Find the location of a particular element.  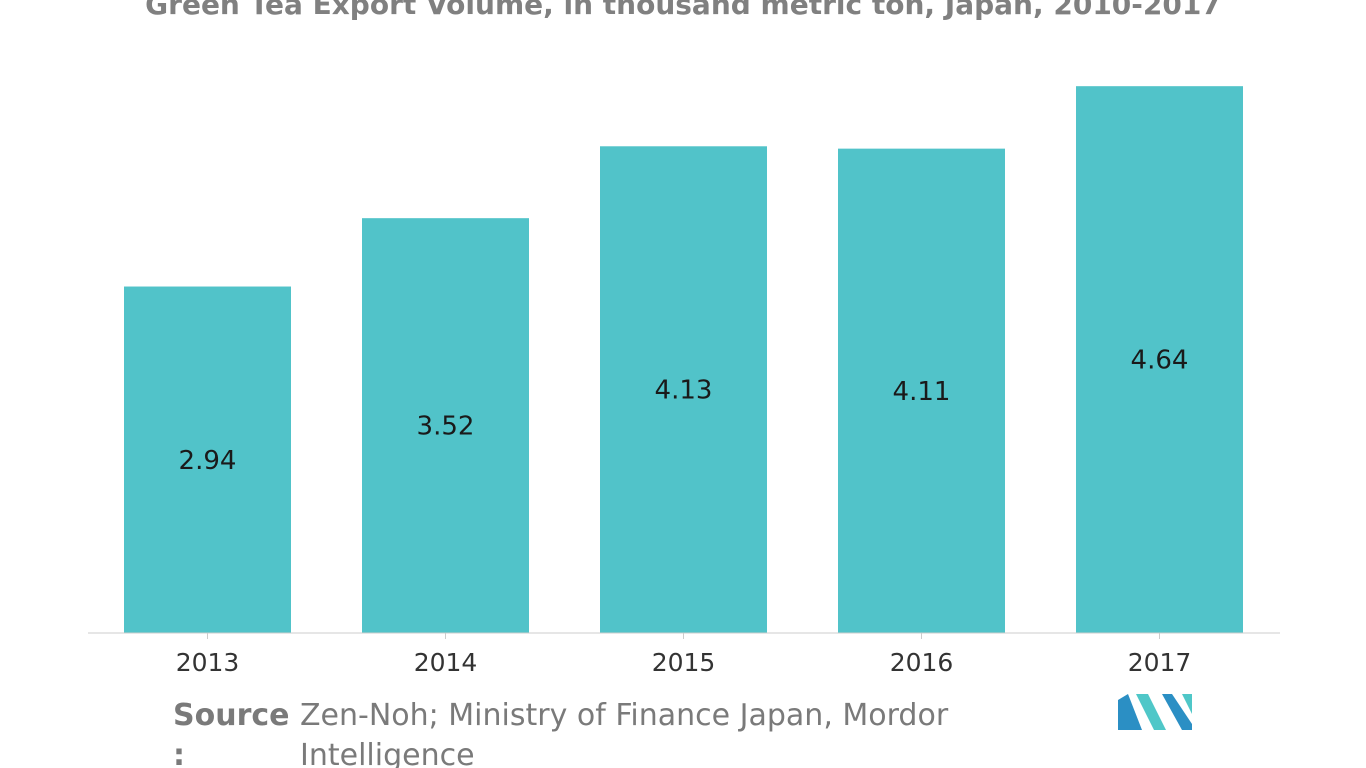

x-tick-label-2016: 2016 is located at coordinates (922, 662).